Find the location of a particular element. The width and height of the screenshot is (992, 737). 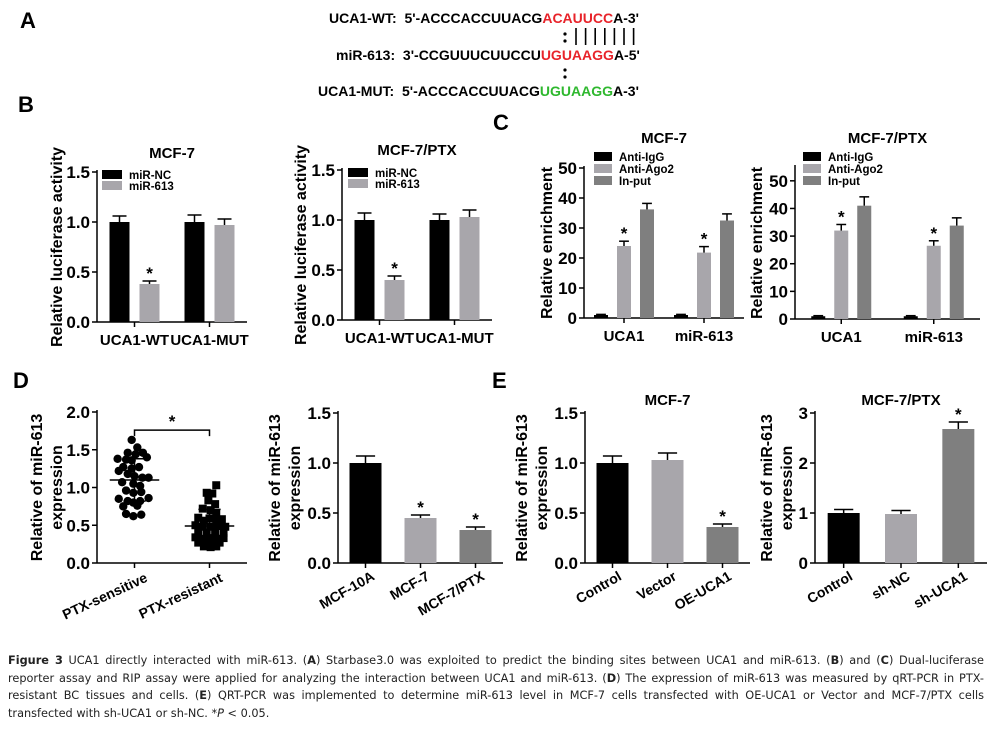

y-axis-label: Relative of miR-613 is located at coordinates (522, 488).